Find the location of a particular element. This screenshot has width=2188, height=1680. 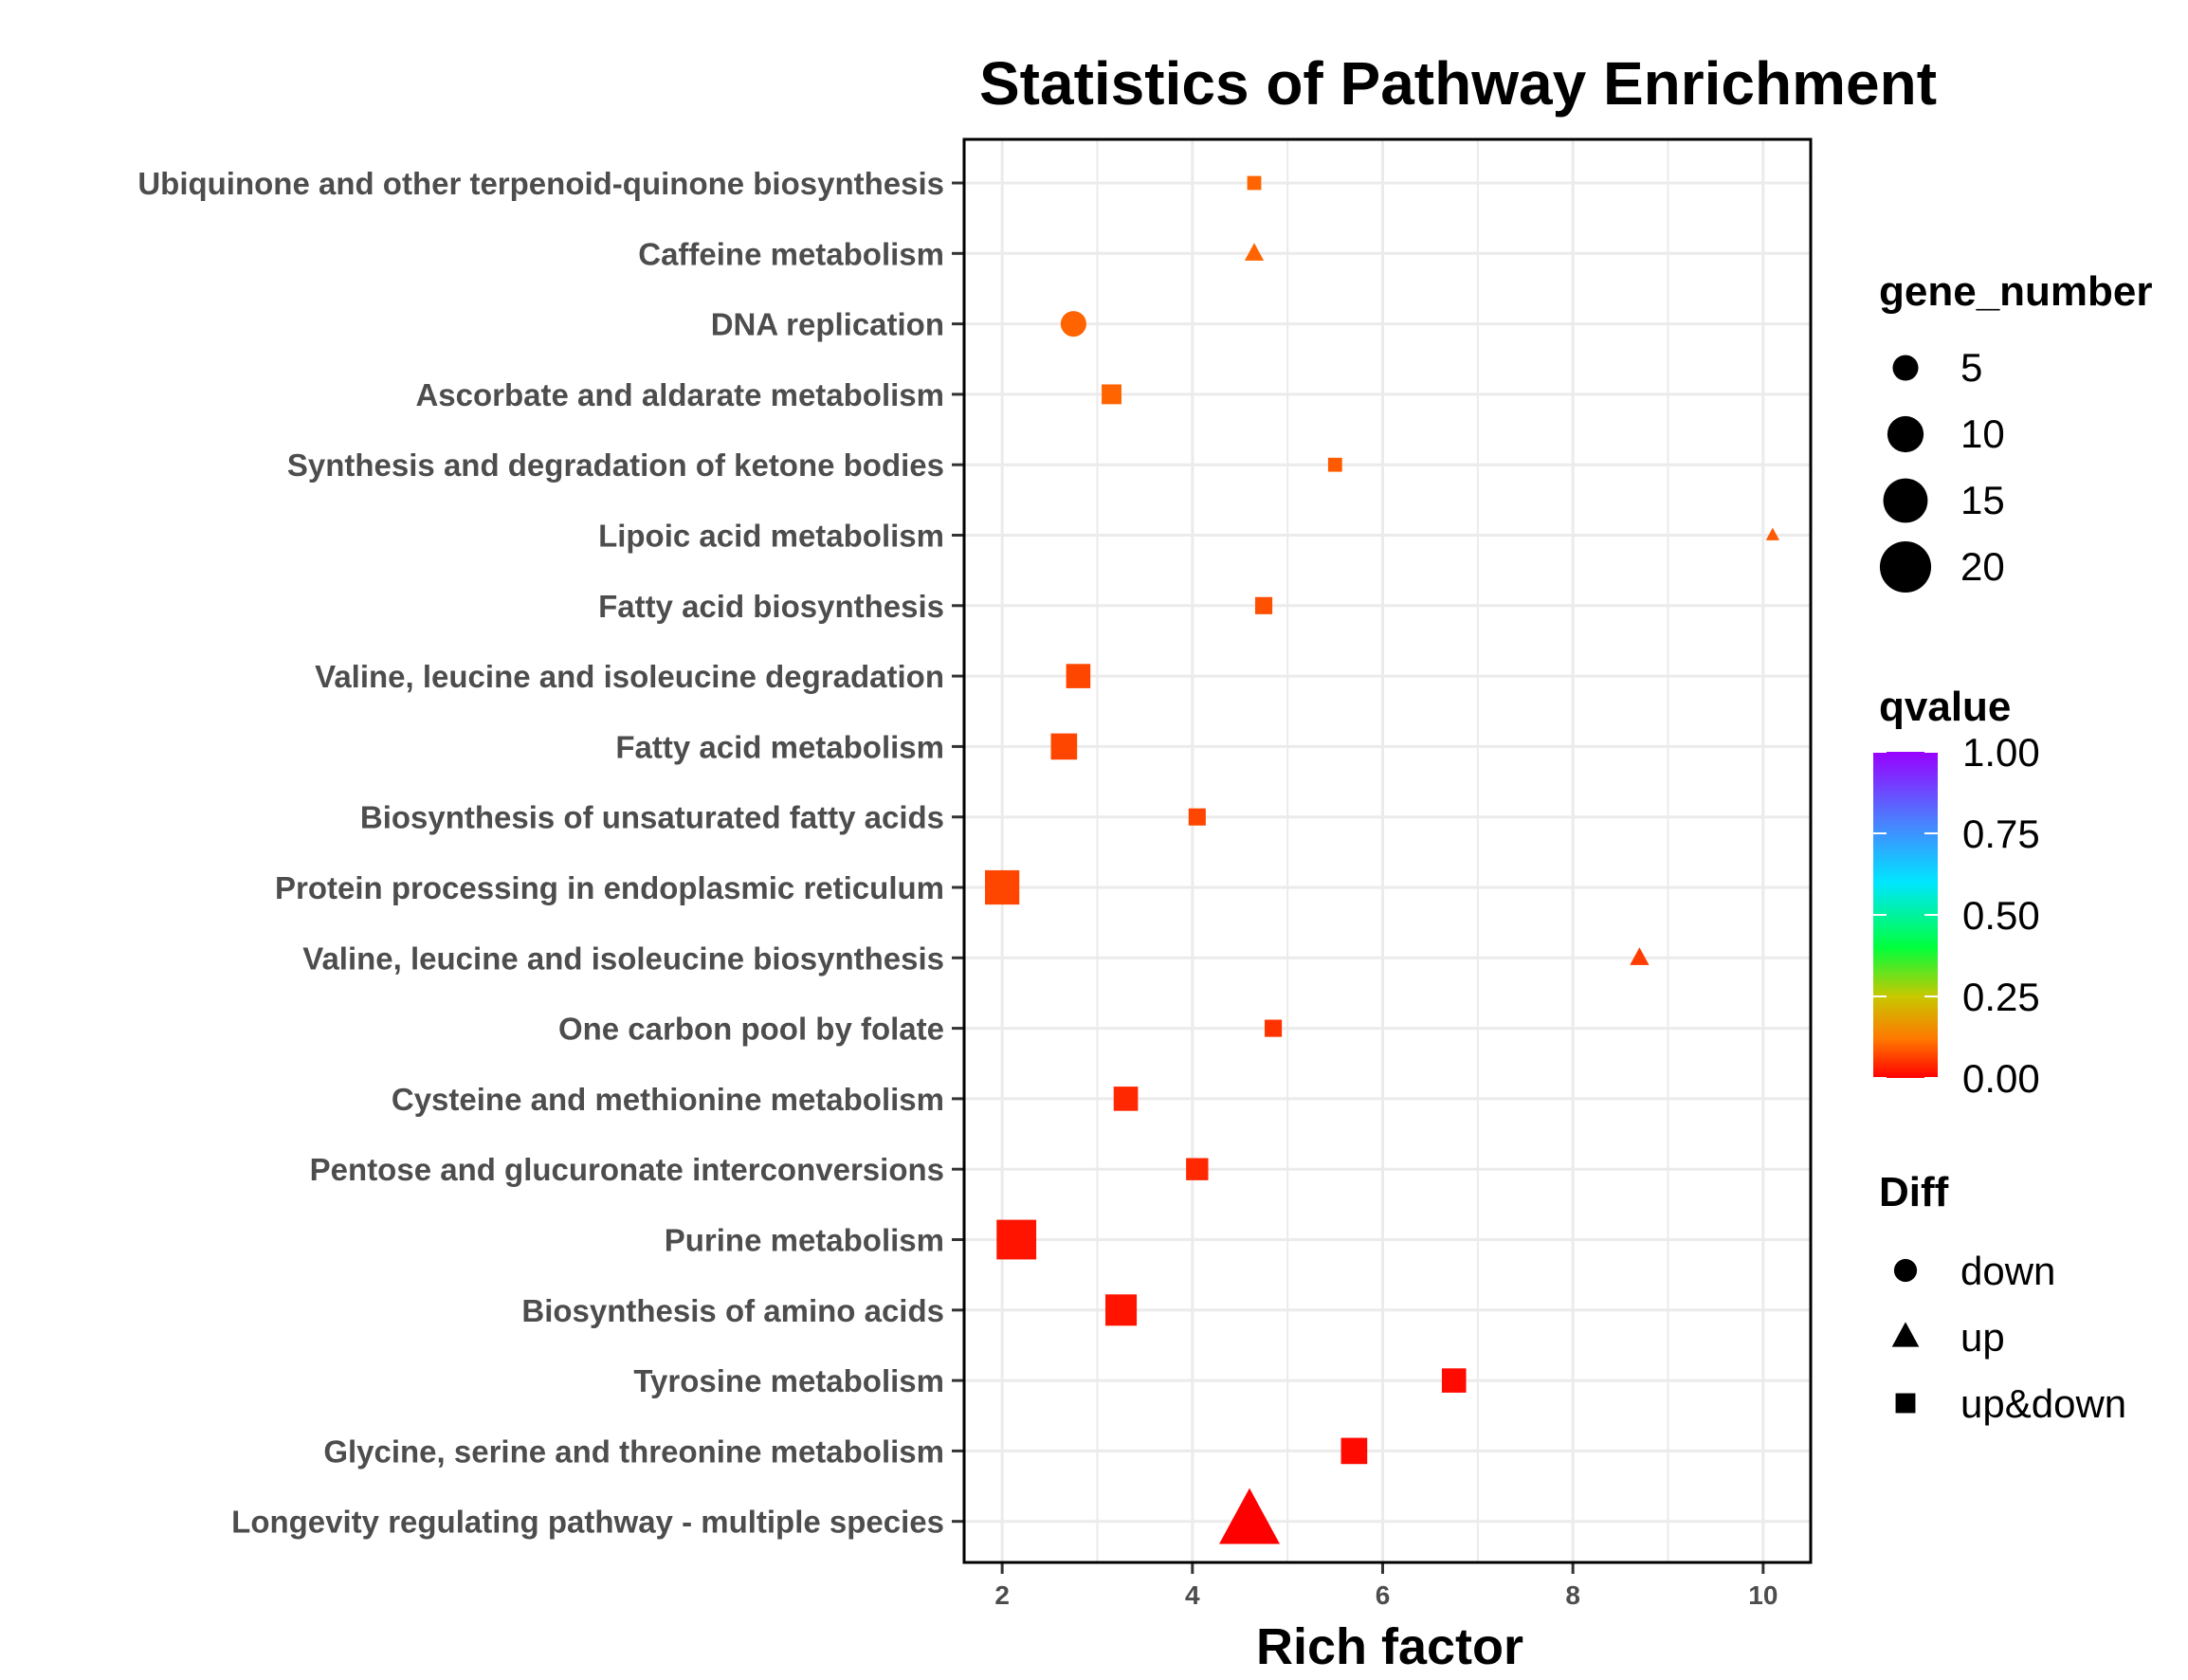

x-axis: 2 4 6 8 10 is located at coordinates (1386, 1586).